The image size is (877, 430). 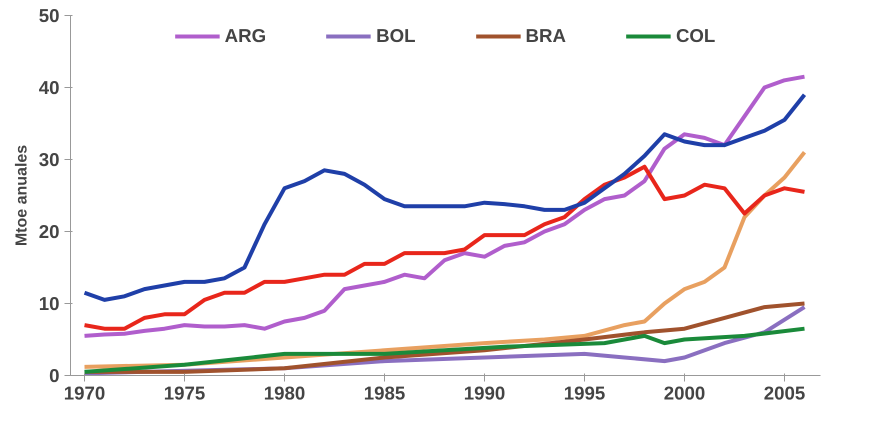 What do you see at coordinates (185, 393) in the screenshot?
I see `x-tick-label: 1975` at bounding box center [185, 393].